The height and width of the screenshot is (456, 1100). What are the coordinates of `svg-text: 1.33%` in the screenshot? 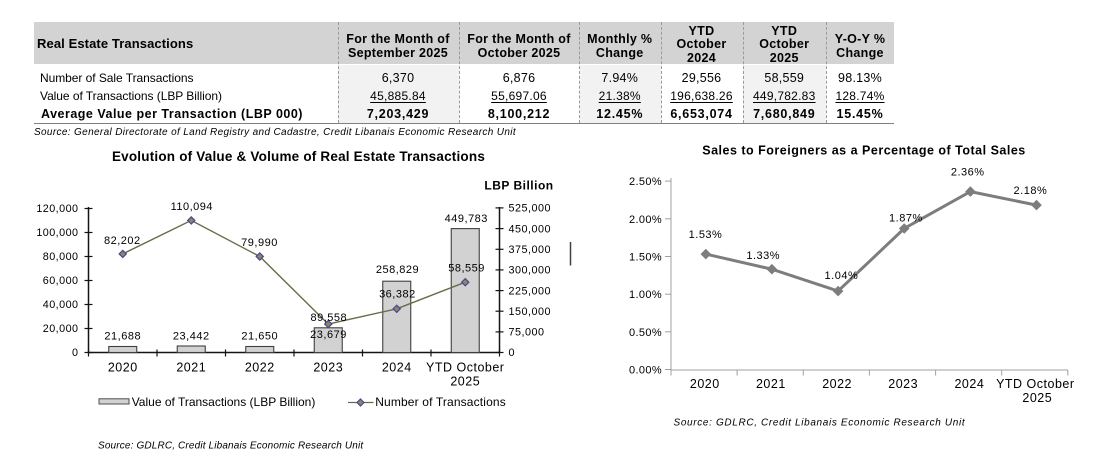 It's located at (763, 256).